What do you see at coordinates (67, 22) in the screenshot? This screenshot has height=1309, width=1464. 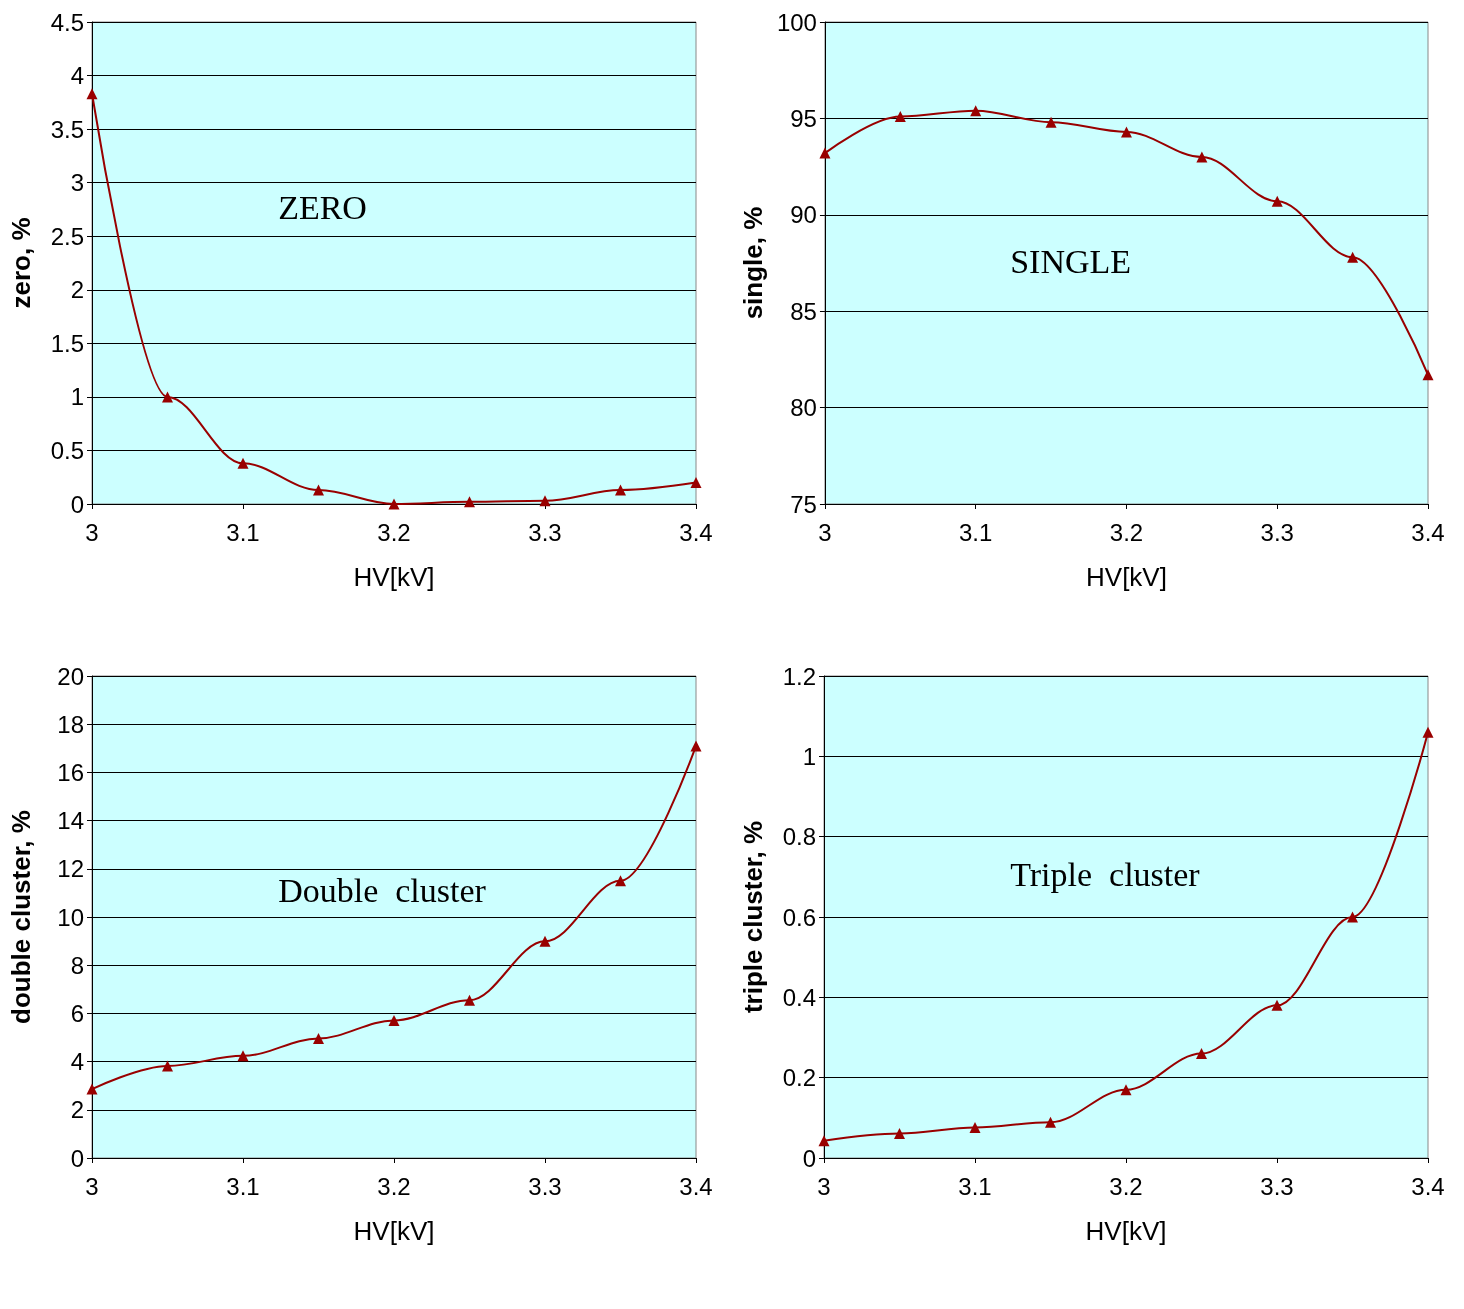 I see `y-tick-label: 4.5` at bounding box center [67, 22].